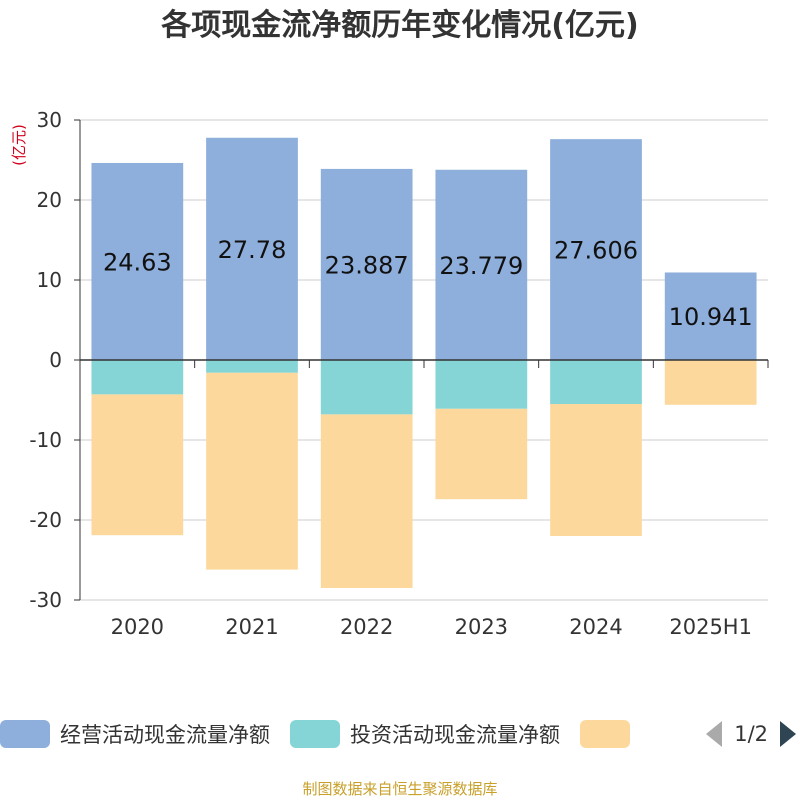 The height and width of the screenshot is (800, 800). I want to click on legend: 经营活动现金流量净额 投资活动现金流量净额, so click(330, 734).